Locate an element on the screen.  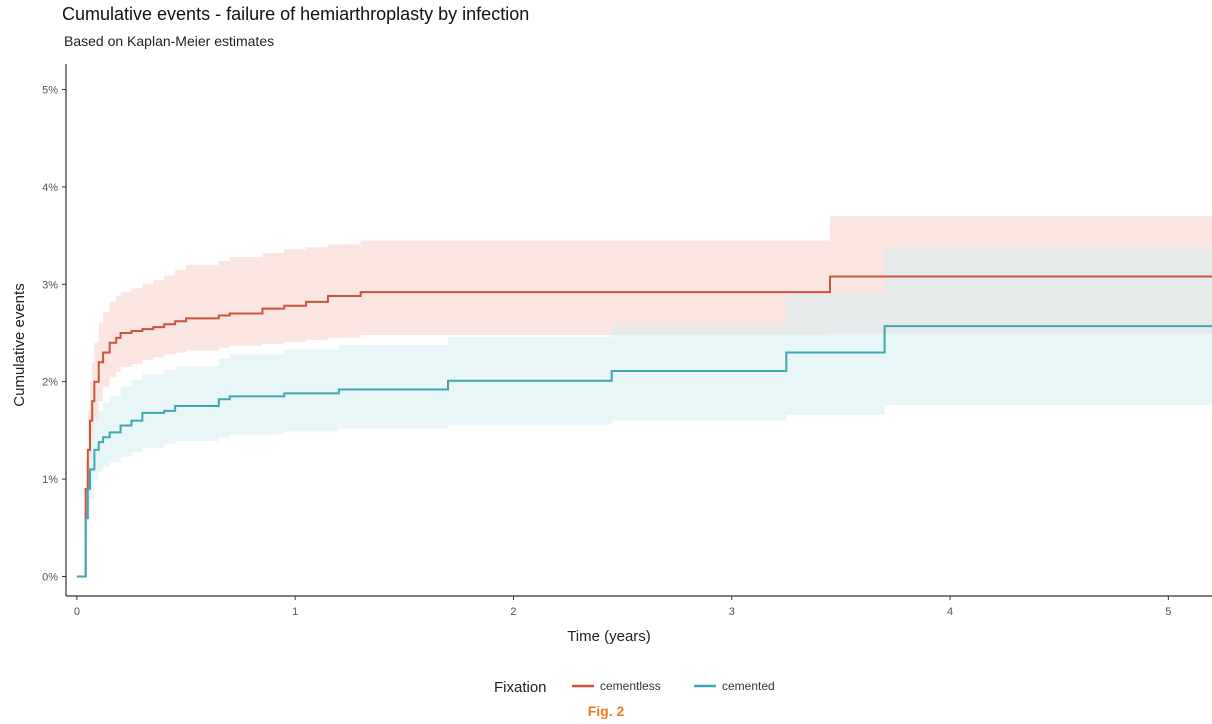
y-tick-label: 2% is located at coordinates (50, 383).